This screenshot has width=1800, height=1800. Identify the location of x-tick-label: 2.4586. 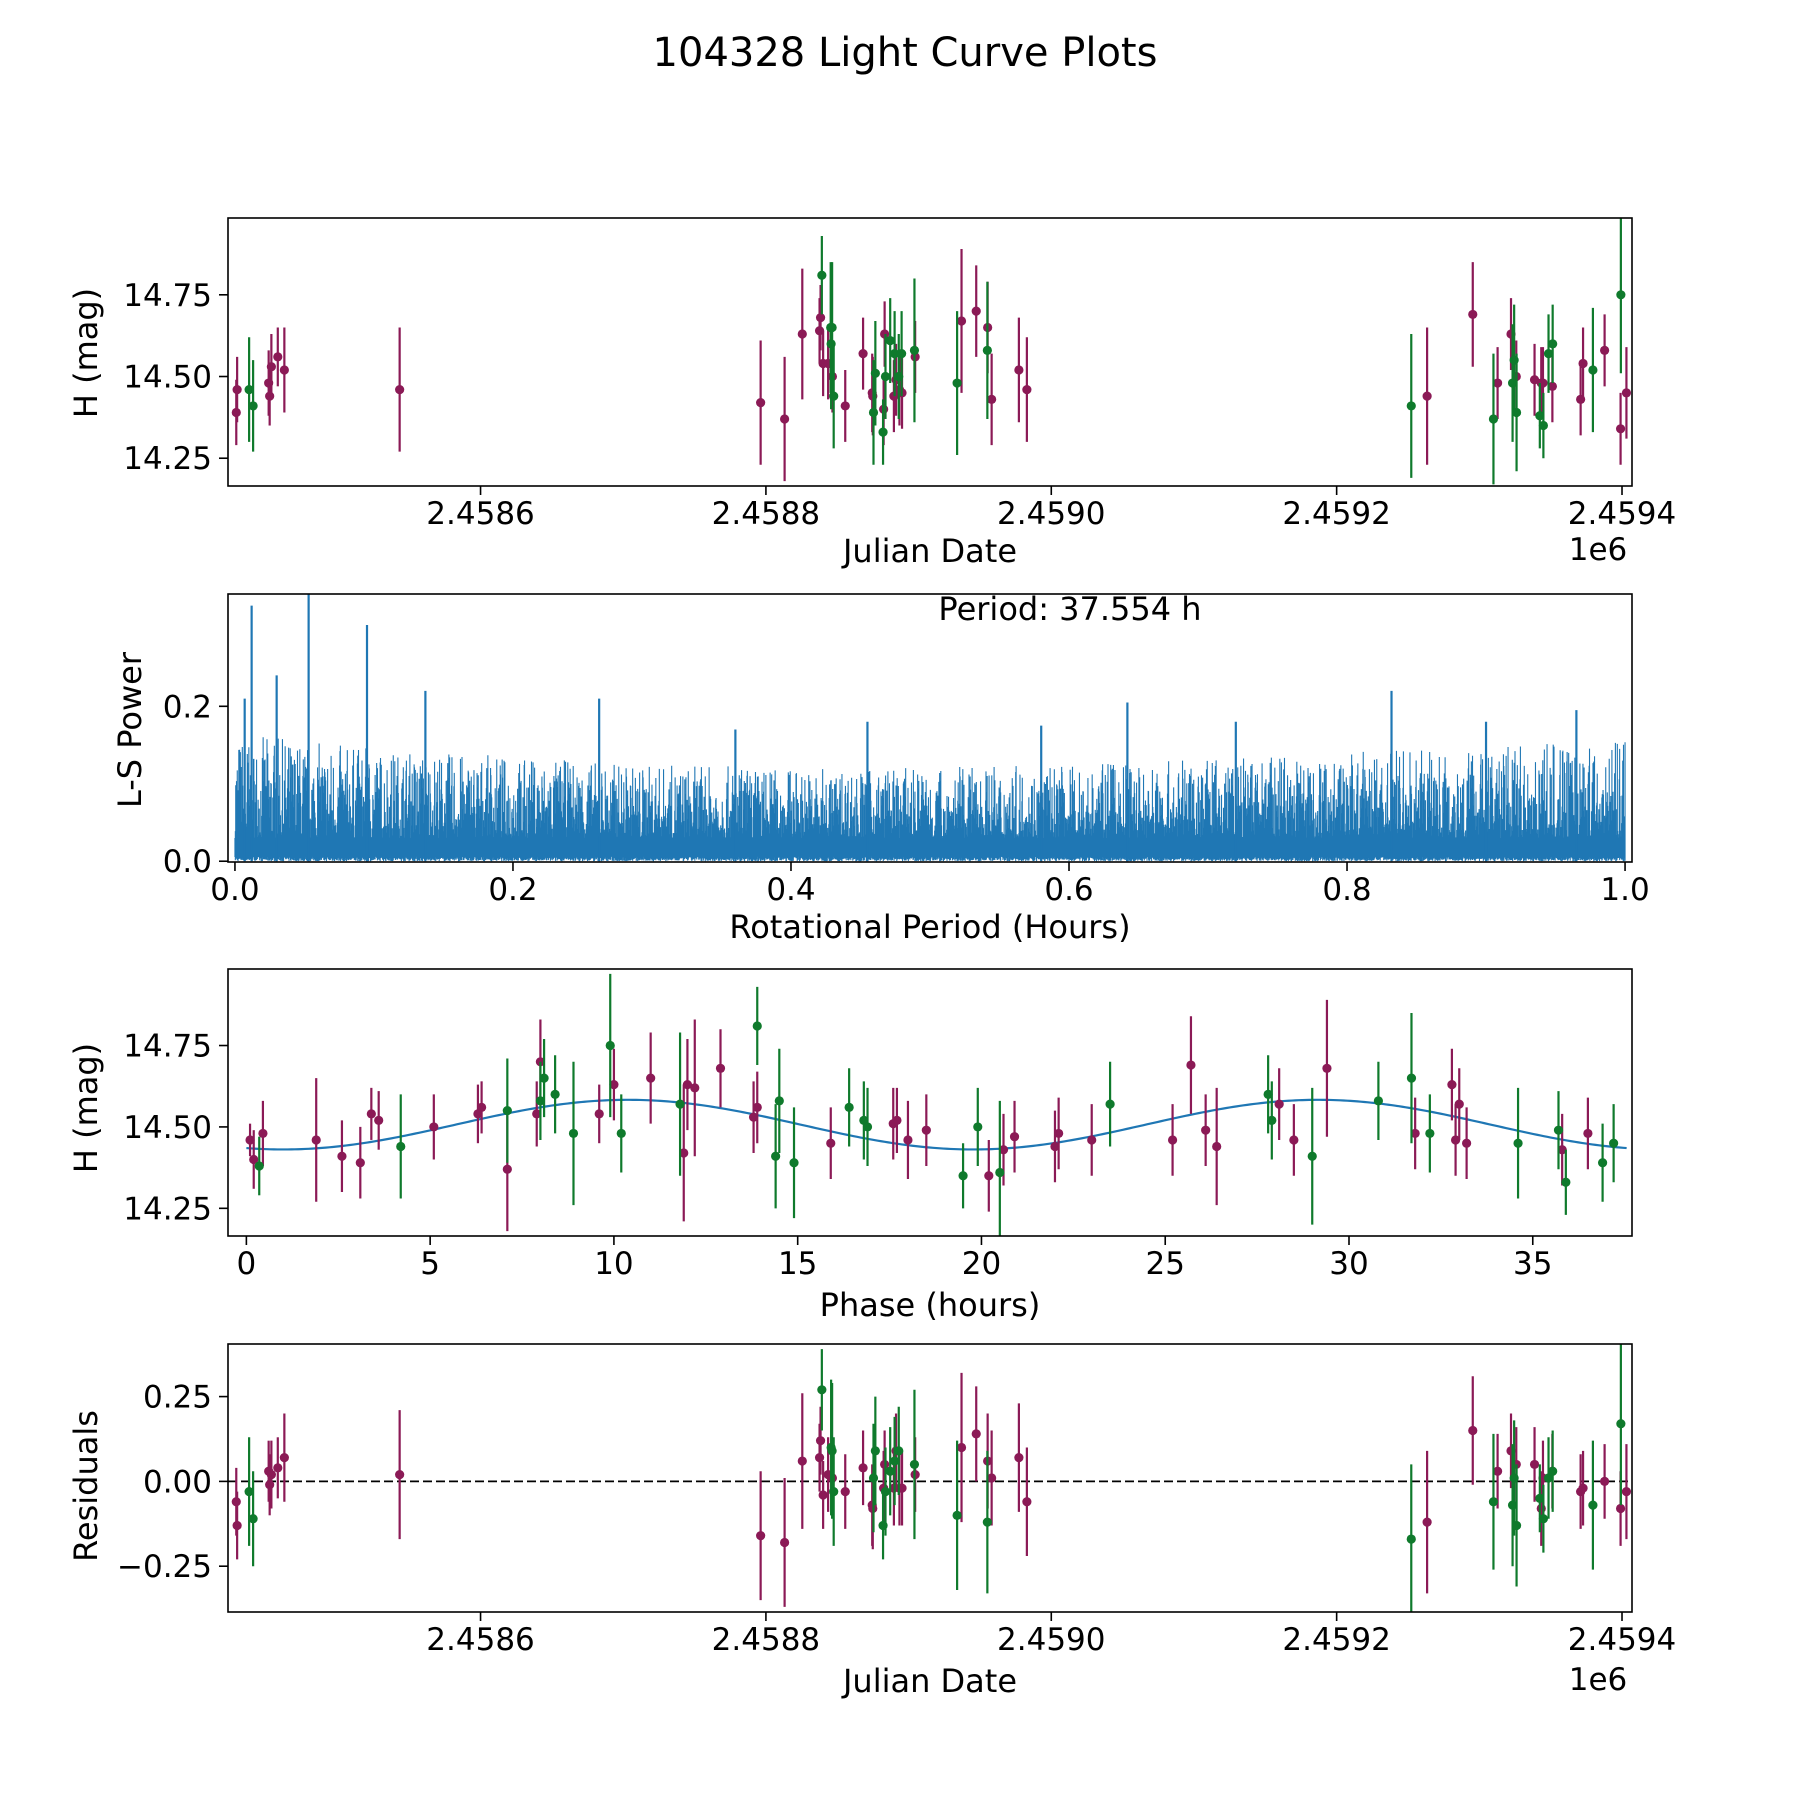
(480, 514).